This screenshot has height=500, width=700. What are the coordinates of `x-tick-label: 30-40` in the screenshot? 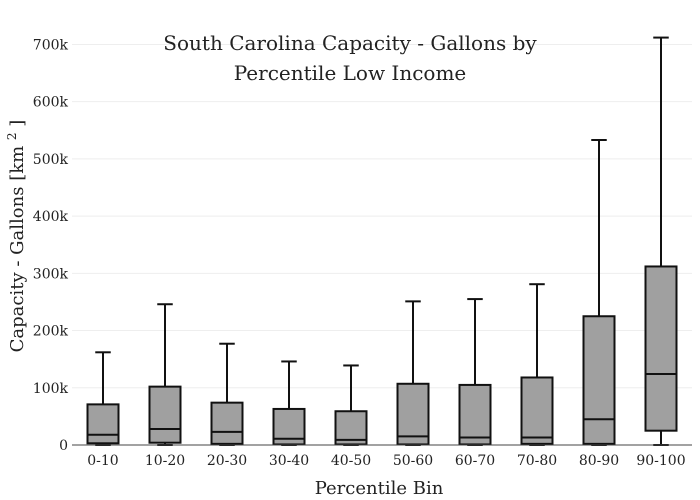 It's located at (289, 461).